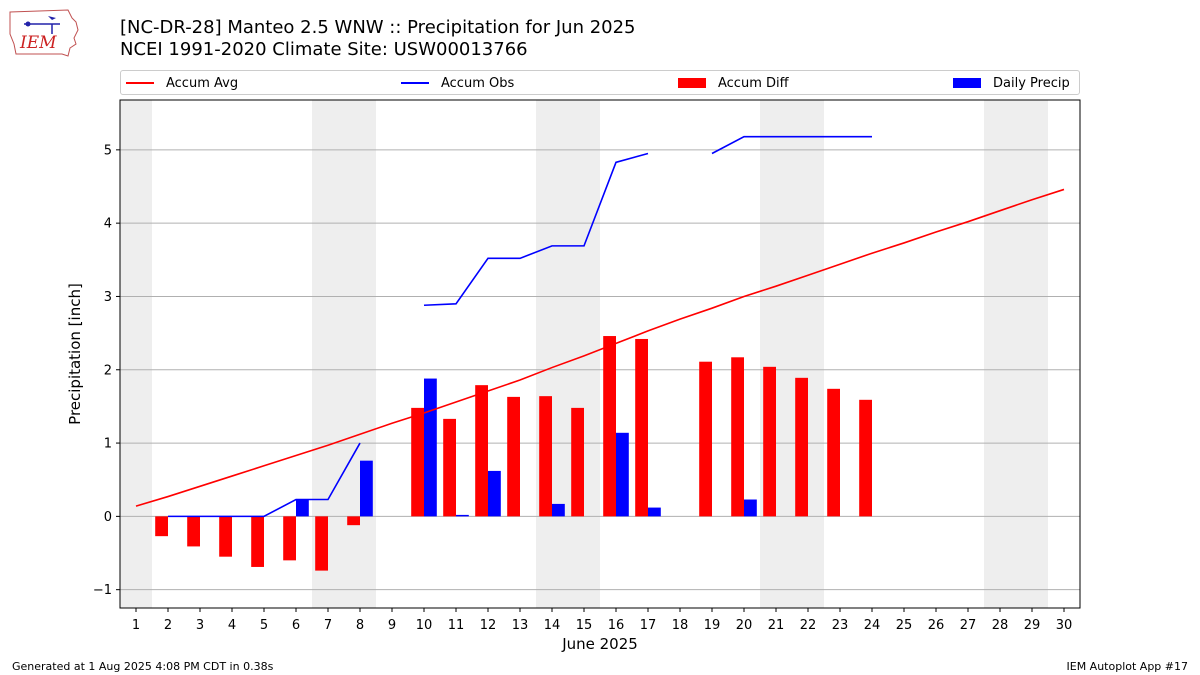 This screenshot has height=675, width=1200. What do you see at coordinates (584, 625) in the screenshot?
I see `x-tick-label: 15` at bounding box center [584, 625].